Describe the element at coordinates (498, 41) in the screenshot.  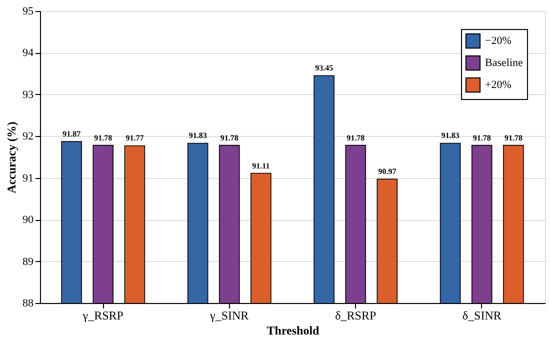
I see `legend-label: −20%` at that location.